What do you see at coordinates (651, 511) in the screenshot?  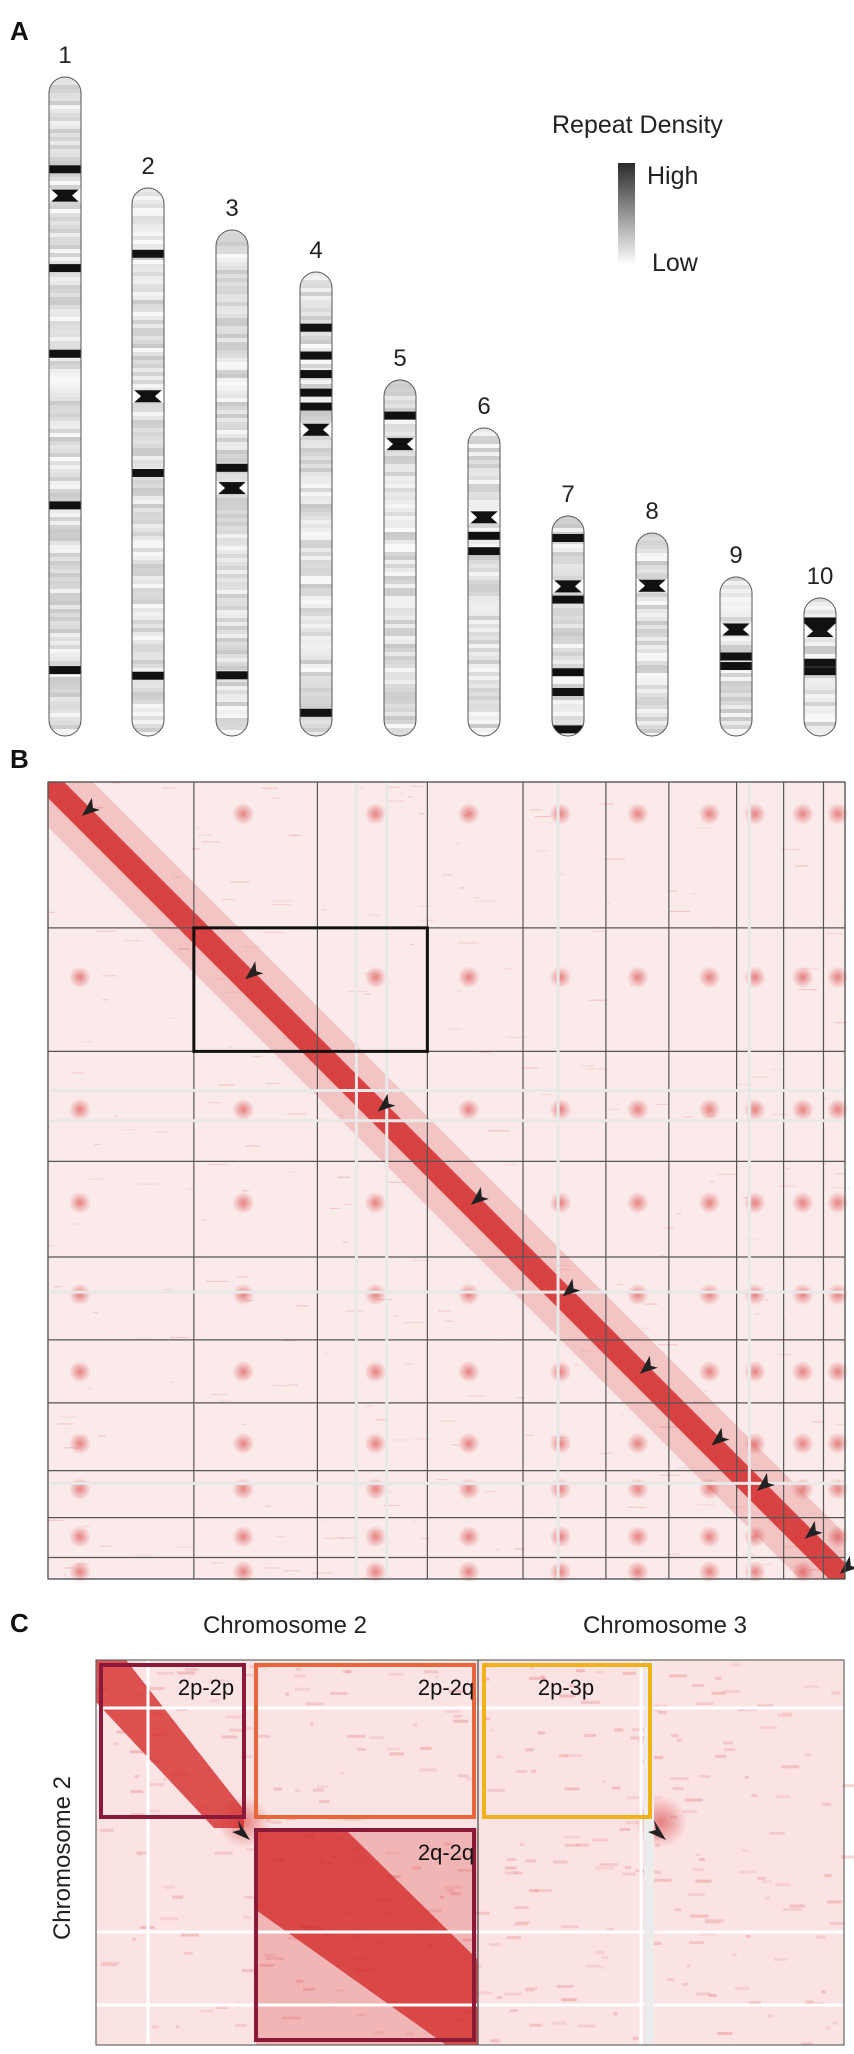 I see `chromosome-label: 8` at bounding box center [651, 511].